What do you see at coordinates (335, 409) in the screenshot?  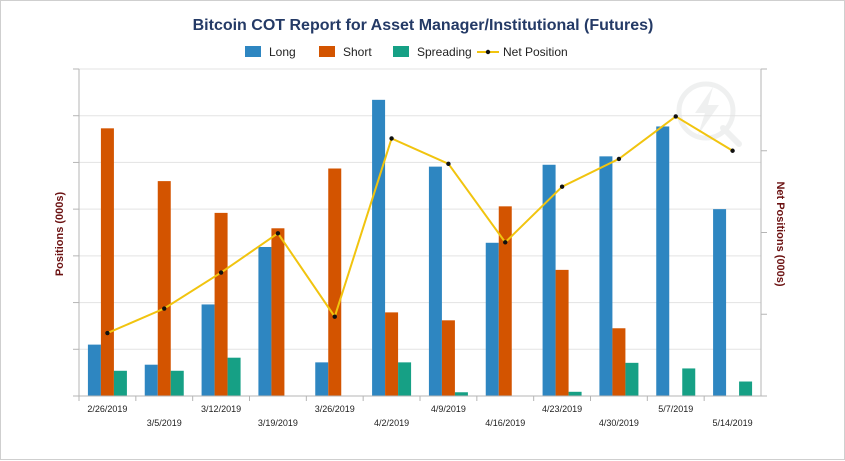 I see `x-tick-label-4: 3/26/2019` at bounding box center [335, 409].